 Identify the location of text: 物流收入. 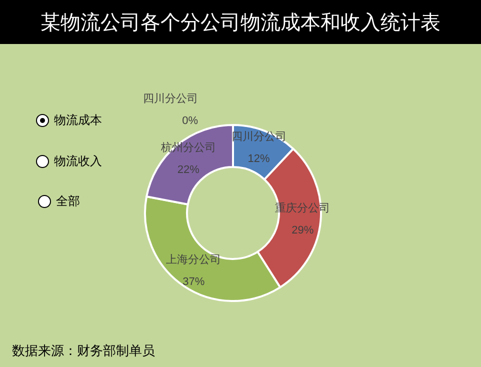
(78, 161).